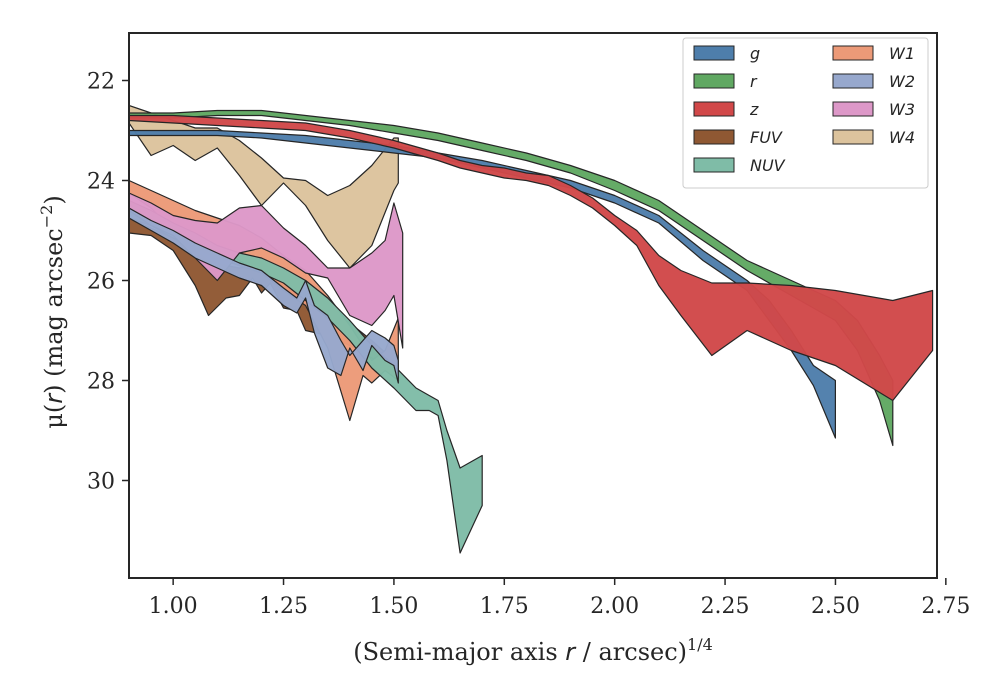  What do you see at coordinates (101, 182) in the screenshot?
I see `y-tick-label: 24` at bounding box center [101, 182].